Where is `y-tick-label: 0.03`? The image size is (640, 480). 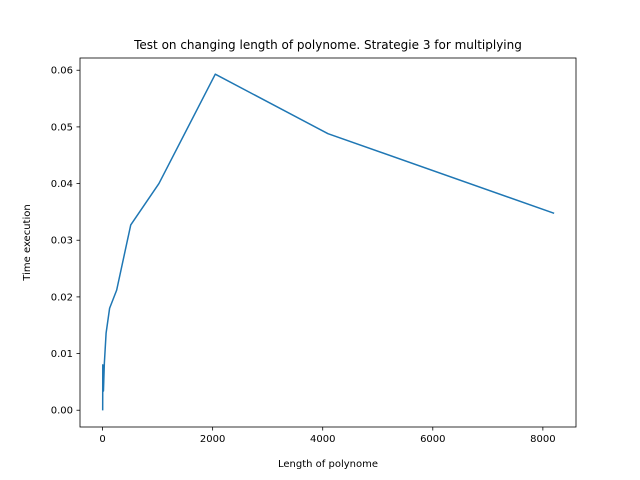 y-tick-label: 0.03 is located at coordinates (62, 241).